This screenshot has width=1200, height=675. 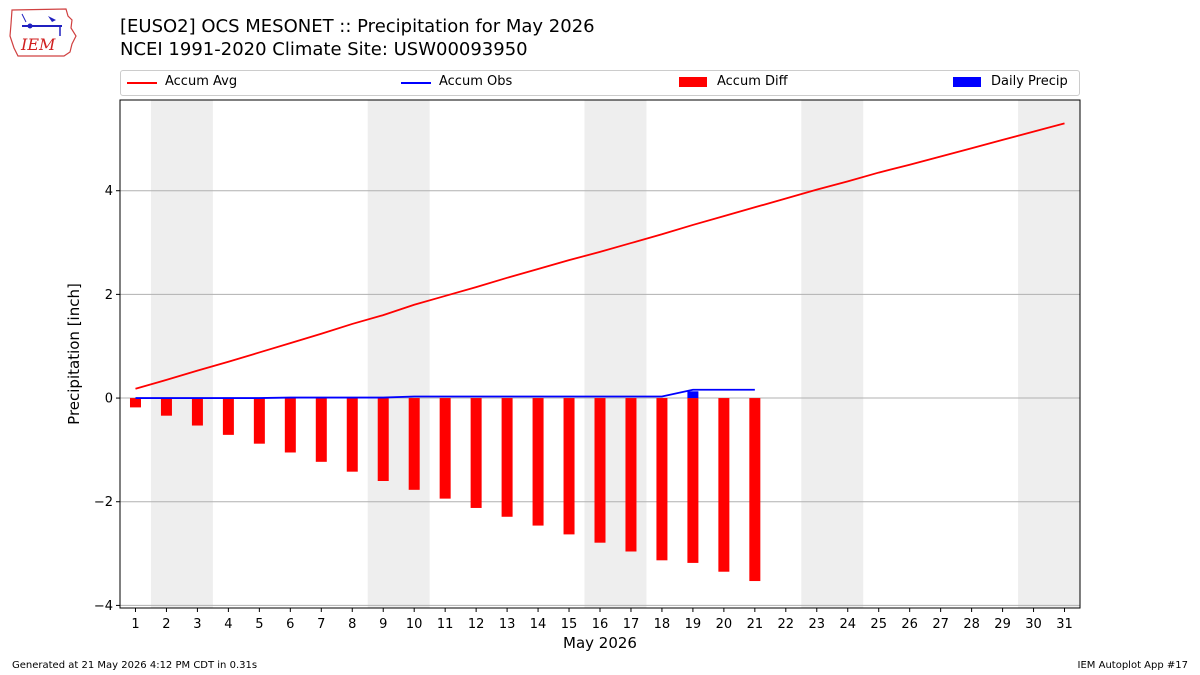 I want to click on x-tick-label: 20, so click(x=724, y=624).